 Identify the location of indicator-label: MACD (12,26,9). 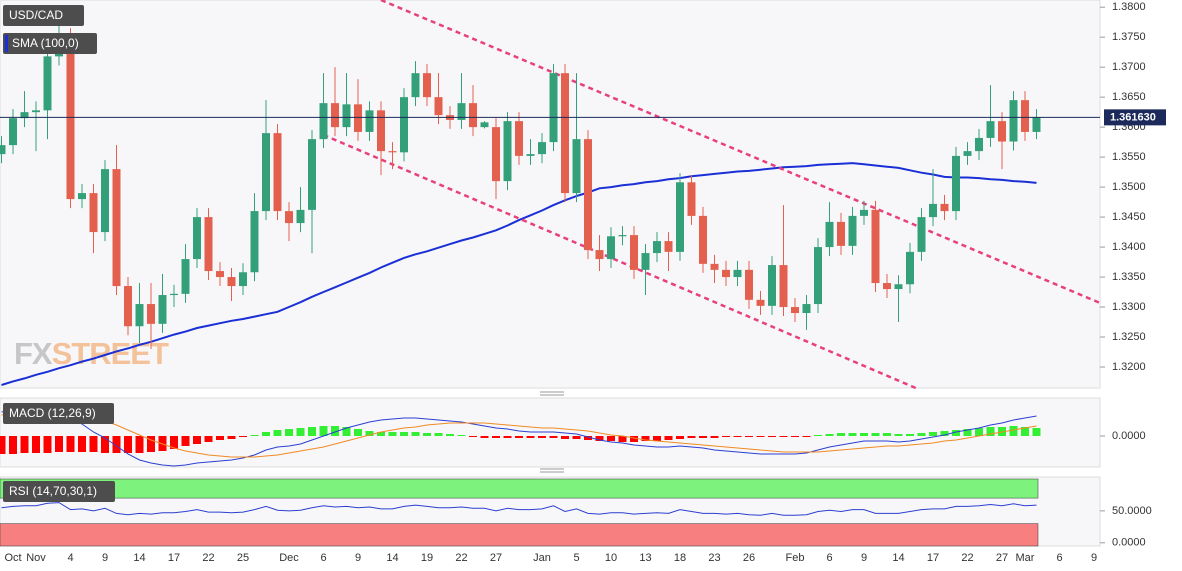
(52, 413).